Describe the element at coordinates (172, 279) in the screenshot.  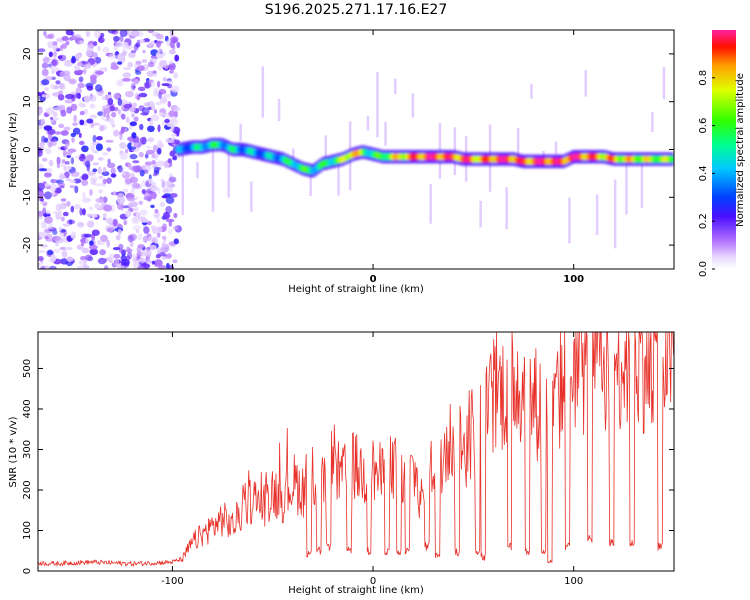
I see `x-tick-label: -100` at that location.